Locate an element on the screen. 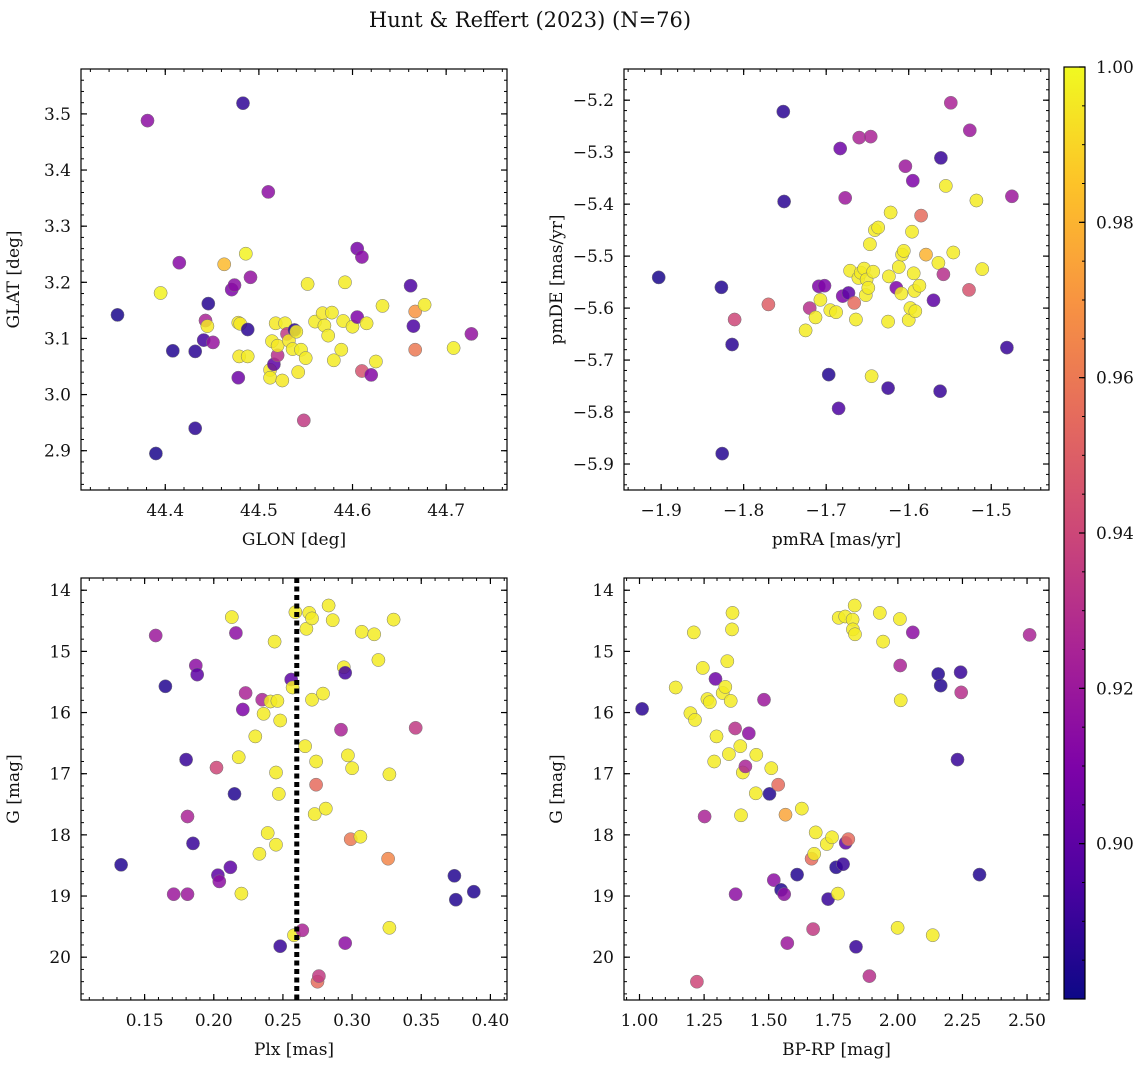 The width and height of the screenshot is (1148, 1067). y-tick-label: −5.9 is located at coordinates (593, 465).